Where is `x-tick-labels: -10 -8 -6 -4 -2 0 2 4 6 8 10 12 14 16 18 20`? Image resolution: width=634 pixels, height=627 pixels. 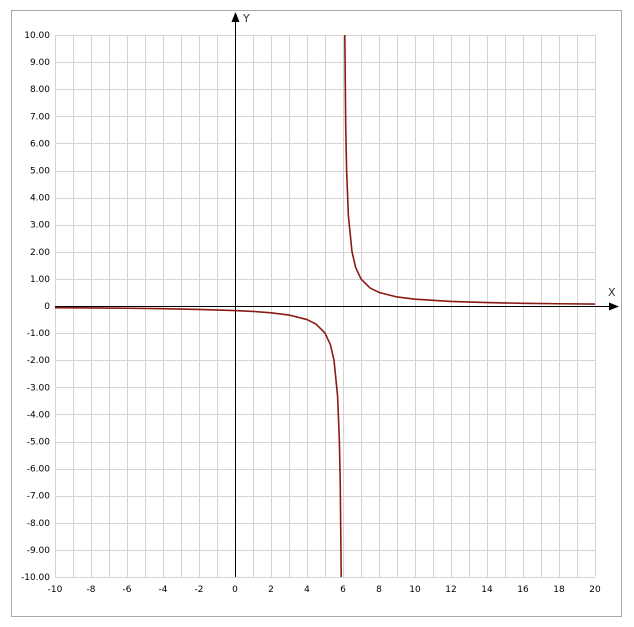 x-tick-labels: -10 -8 -6 -4 -2 0 2 4 6 8 10 12 14 16 18 20 is located at coordinates (324, 590).